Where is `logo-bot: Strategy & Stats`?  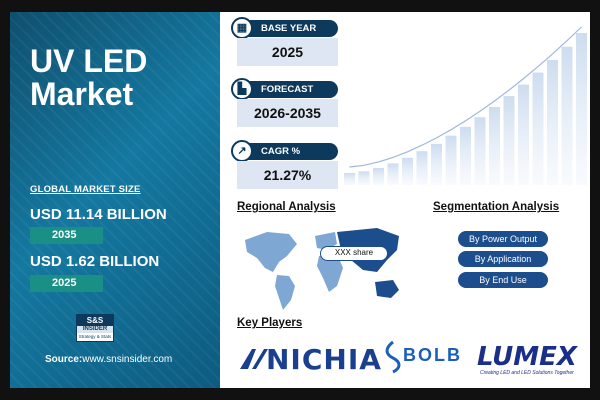
logo-bot: Strategy & Stats is located at coordinates (95, 336).